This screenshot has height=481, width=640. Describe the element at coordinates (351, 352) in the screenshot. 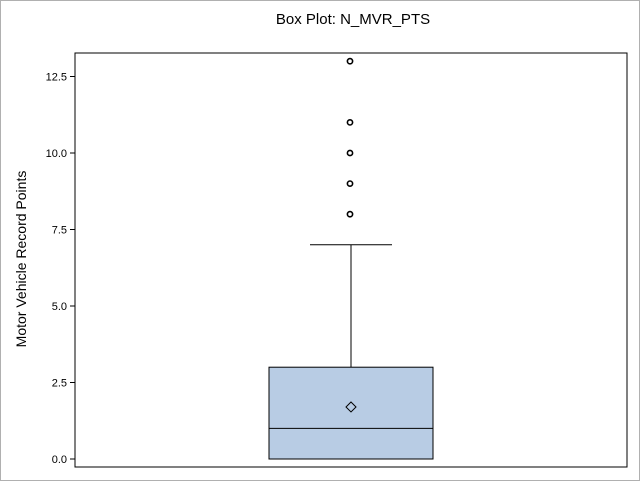

I see `box-group` at that location.